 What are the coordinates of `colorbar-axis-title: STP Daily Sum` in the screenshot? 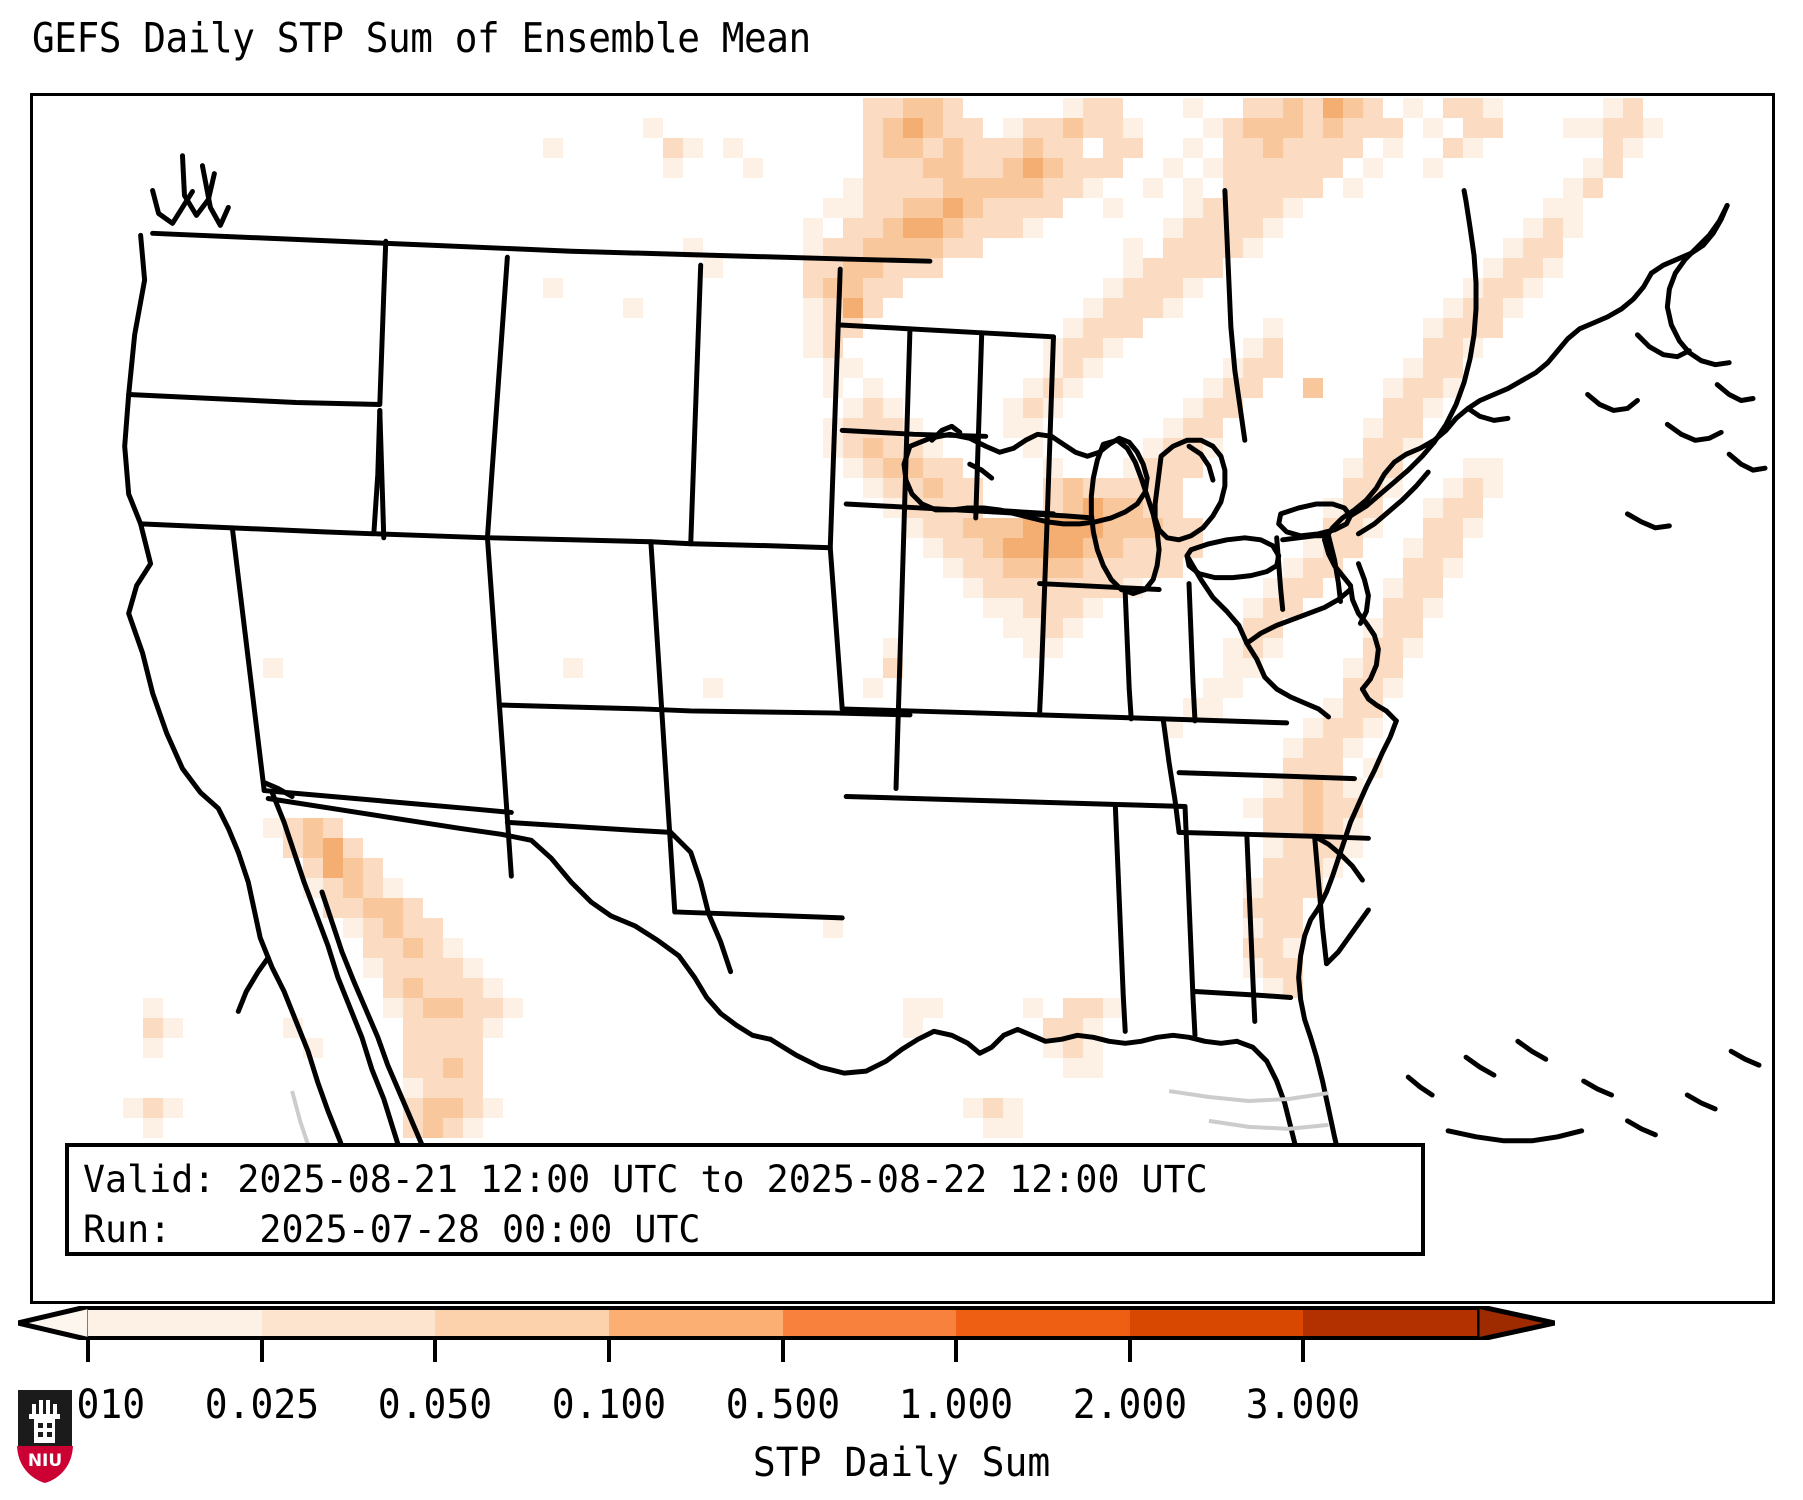 It's located at (901, 1463).